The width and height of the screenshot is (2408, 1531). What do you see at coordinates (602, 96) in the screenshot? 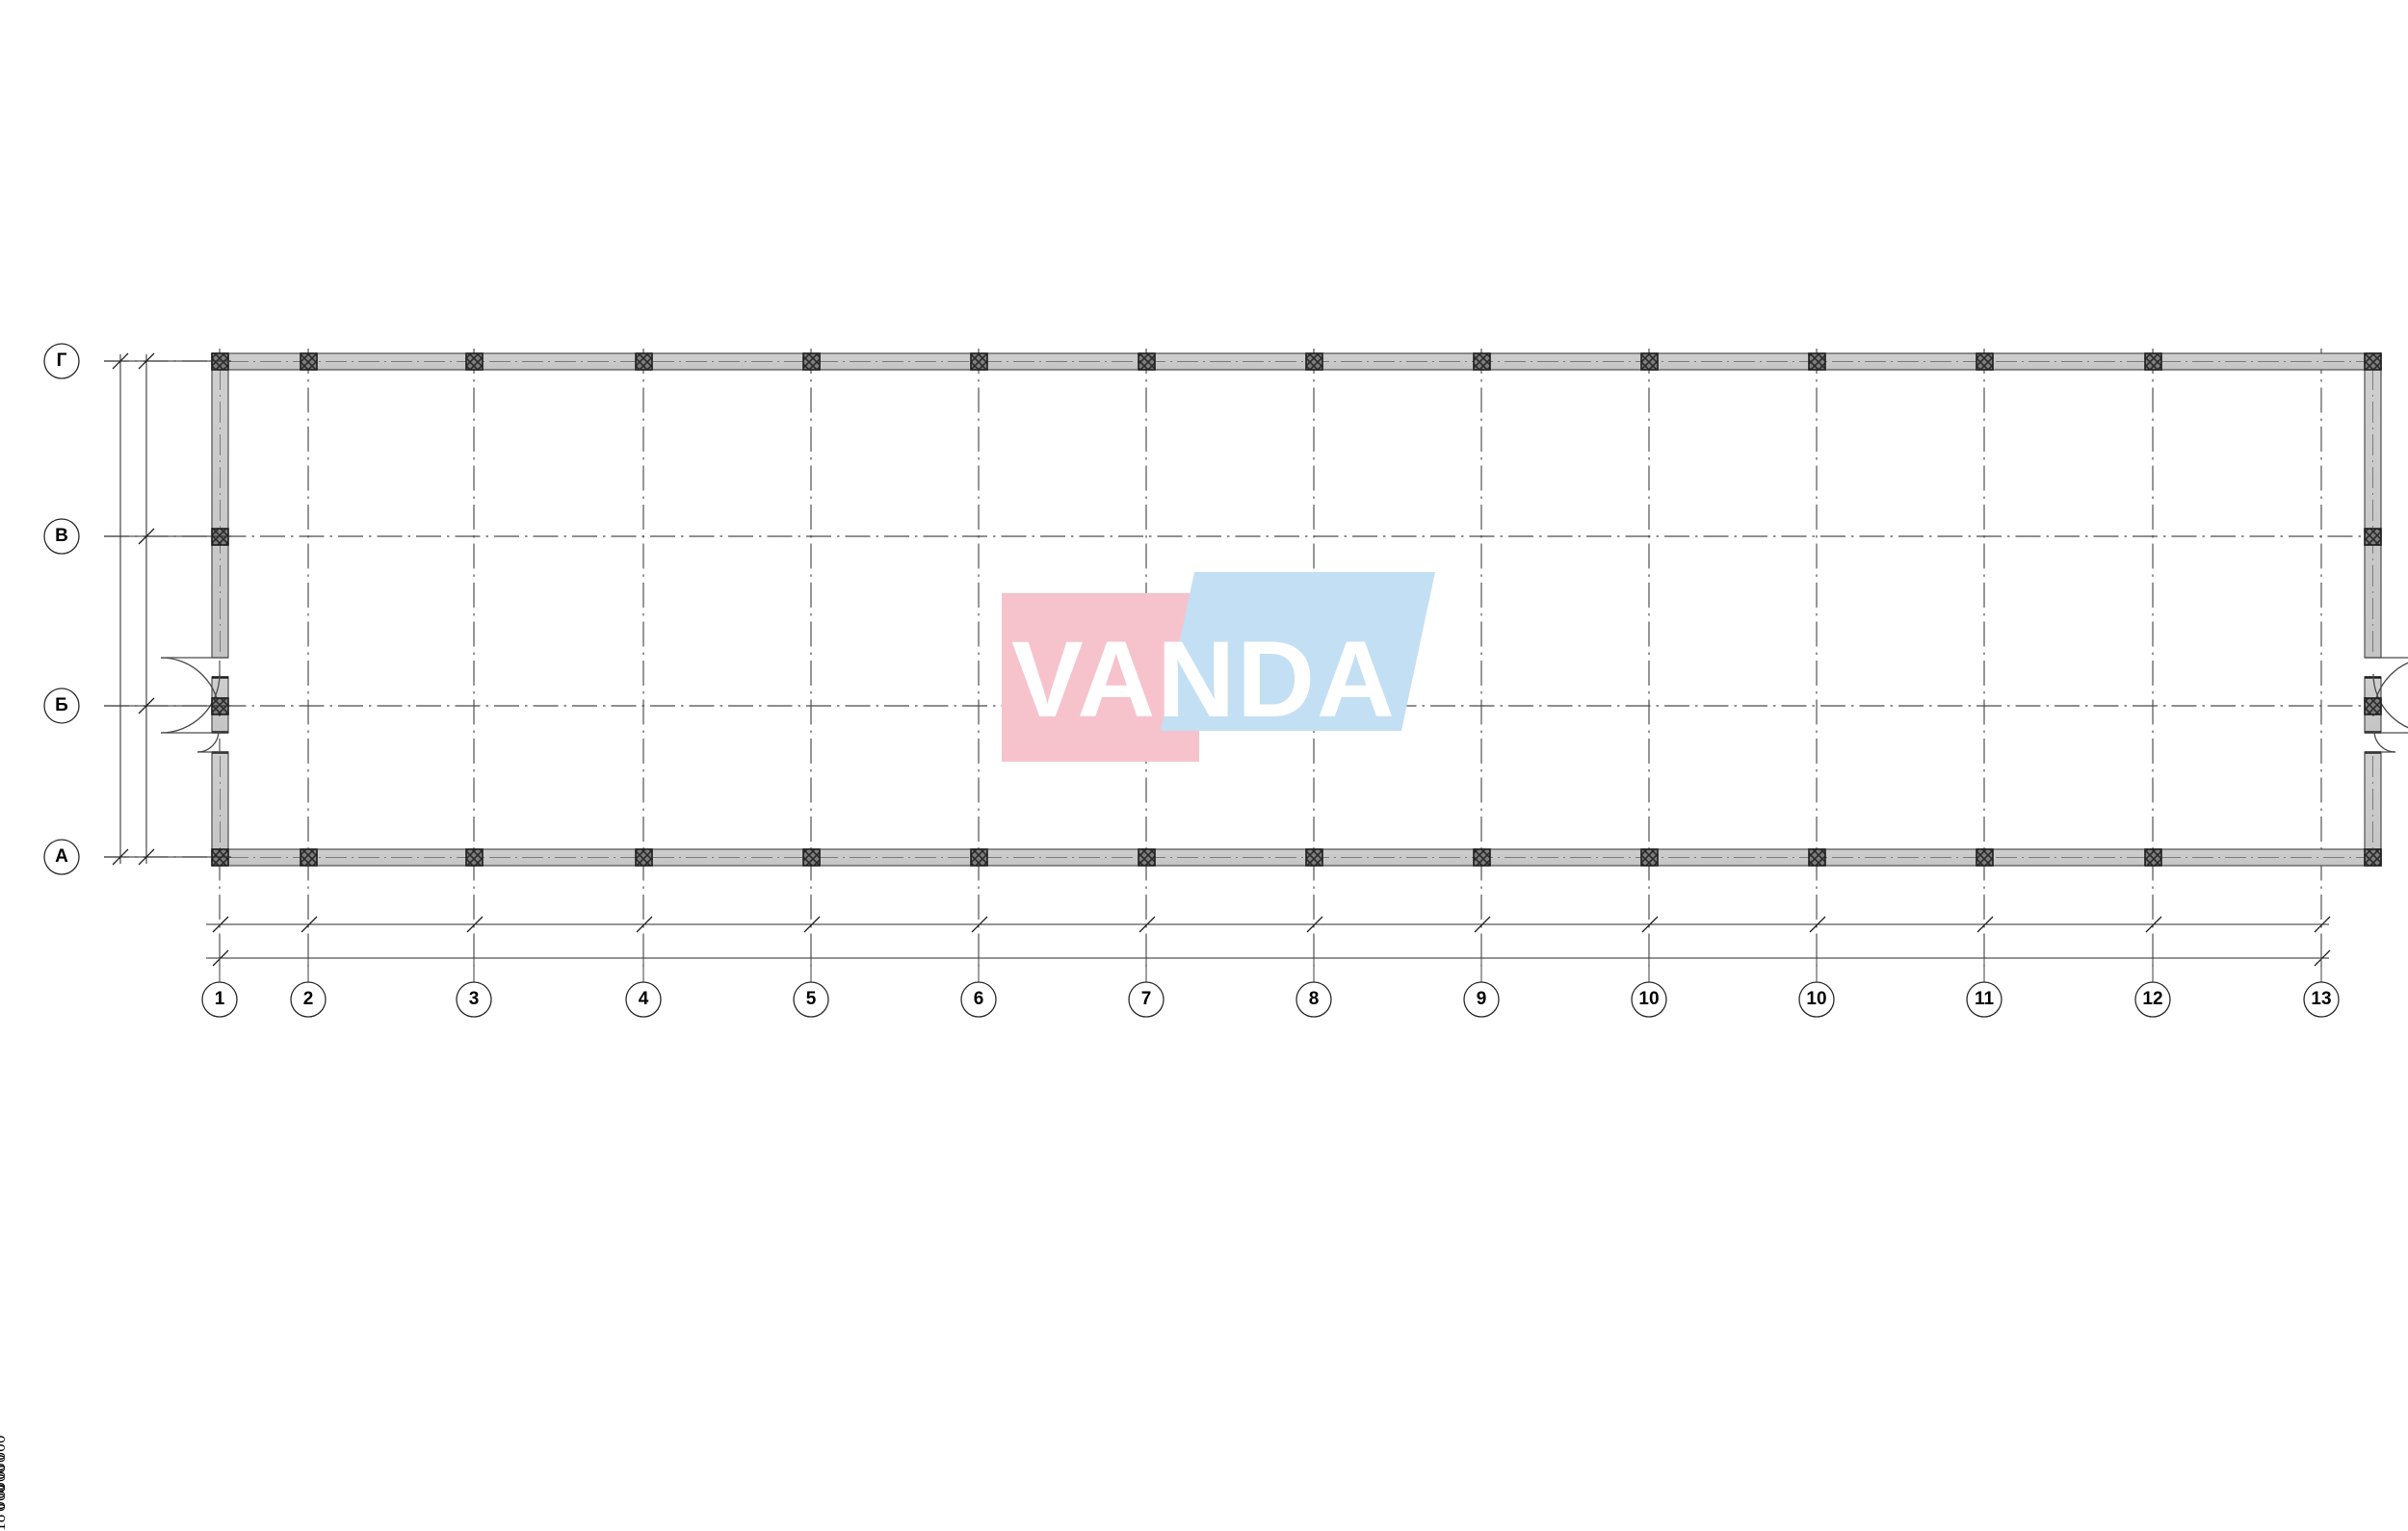
I see `bay-dimension-6: 6 000` at bounding box center [602, 96].